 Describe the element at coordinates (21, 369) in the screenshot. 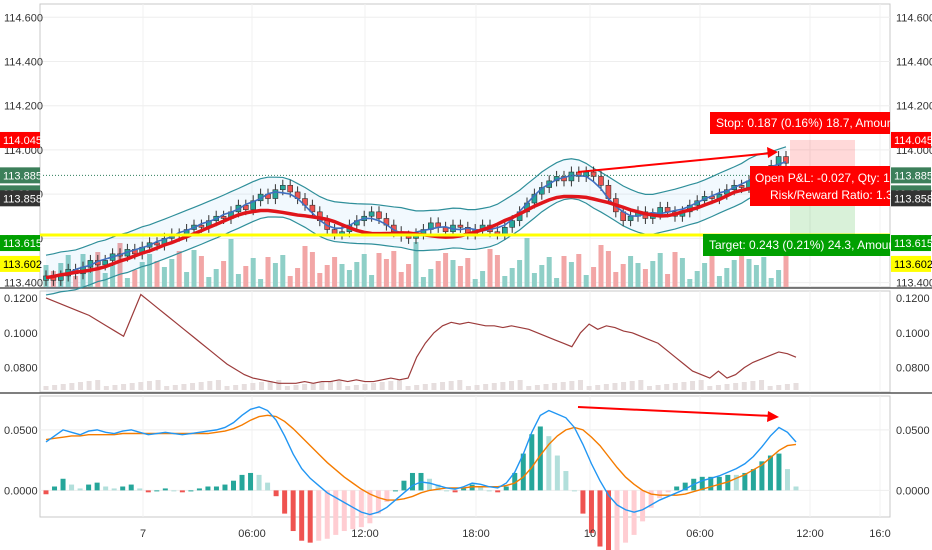

I see `hv-tick-left: 0.0800` at that location.